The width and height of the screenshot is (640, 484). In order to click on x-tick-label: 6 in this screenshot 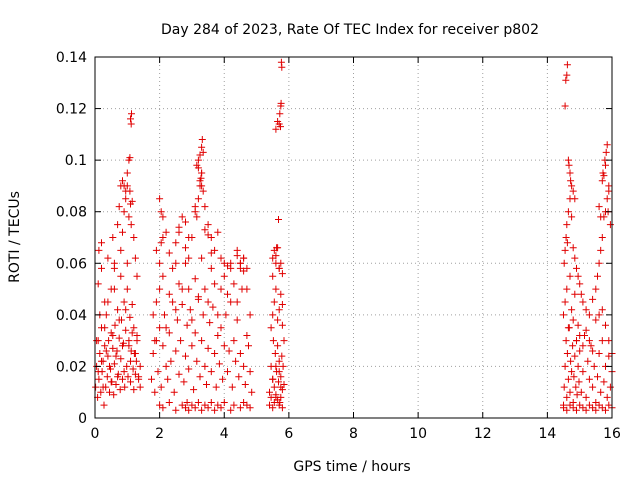, I will do `click(288, 434)`.